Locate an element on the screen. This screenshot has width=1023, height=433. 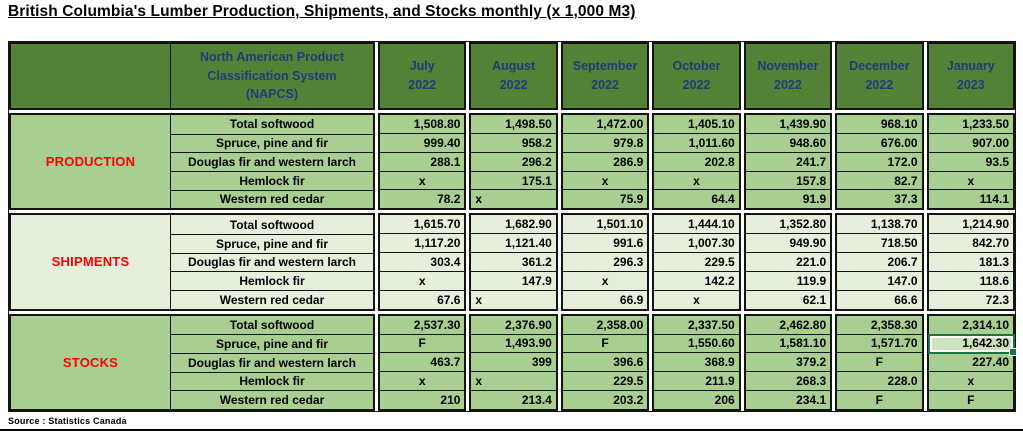
data-cell: 213.4 is located at coordinates (513, 399).